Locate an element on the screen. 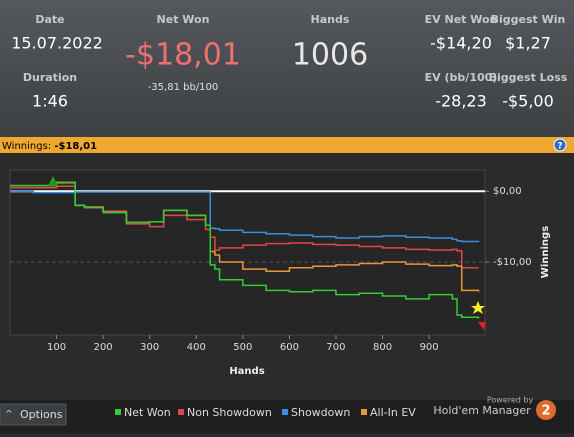  winnings-bar is located at coordinates (287, 145).